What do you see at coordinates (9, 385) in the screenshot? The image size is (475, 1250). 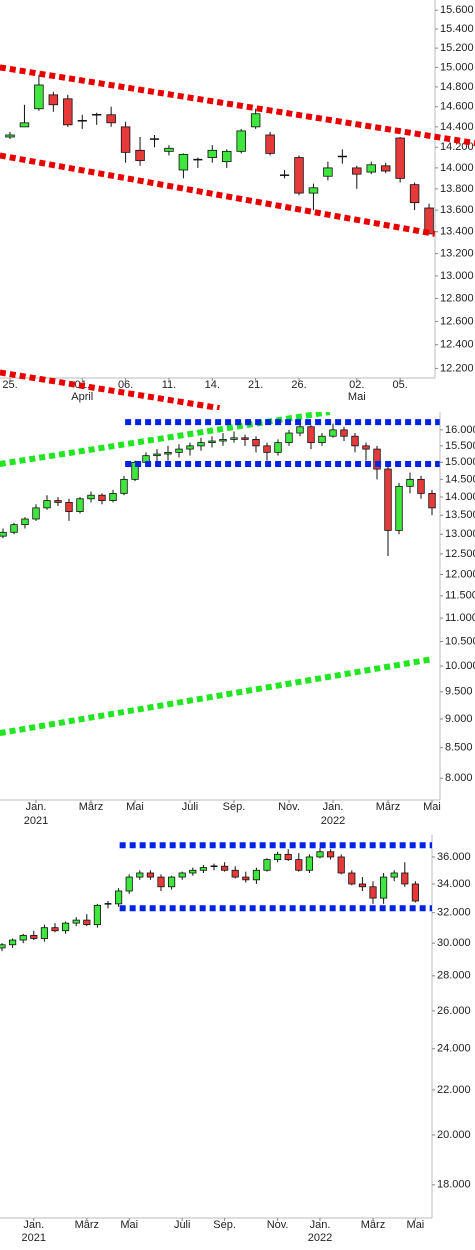 I see `x-tick-label: 25.` at bounding box center [9, 385].